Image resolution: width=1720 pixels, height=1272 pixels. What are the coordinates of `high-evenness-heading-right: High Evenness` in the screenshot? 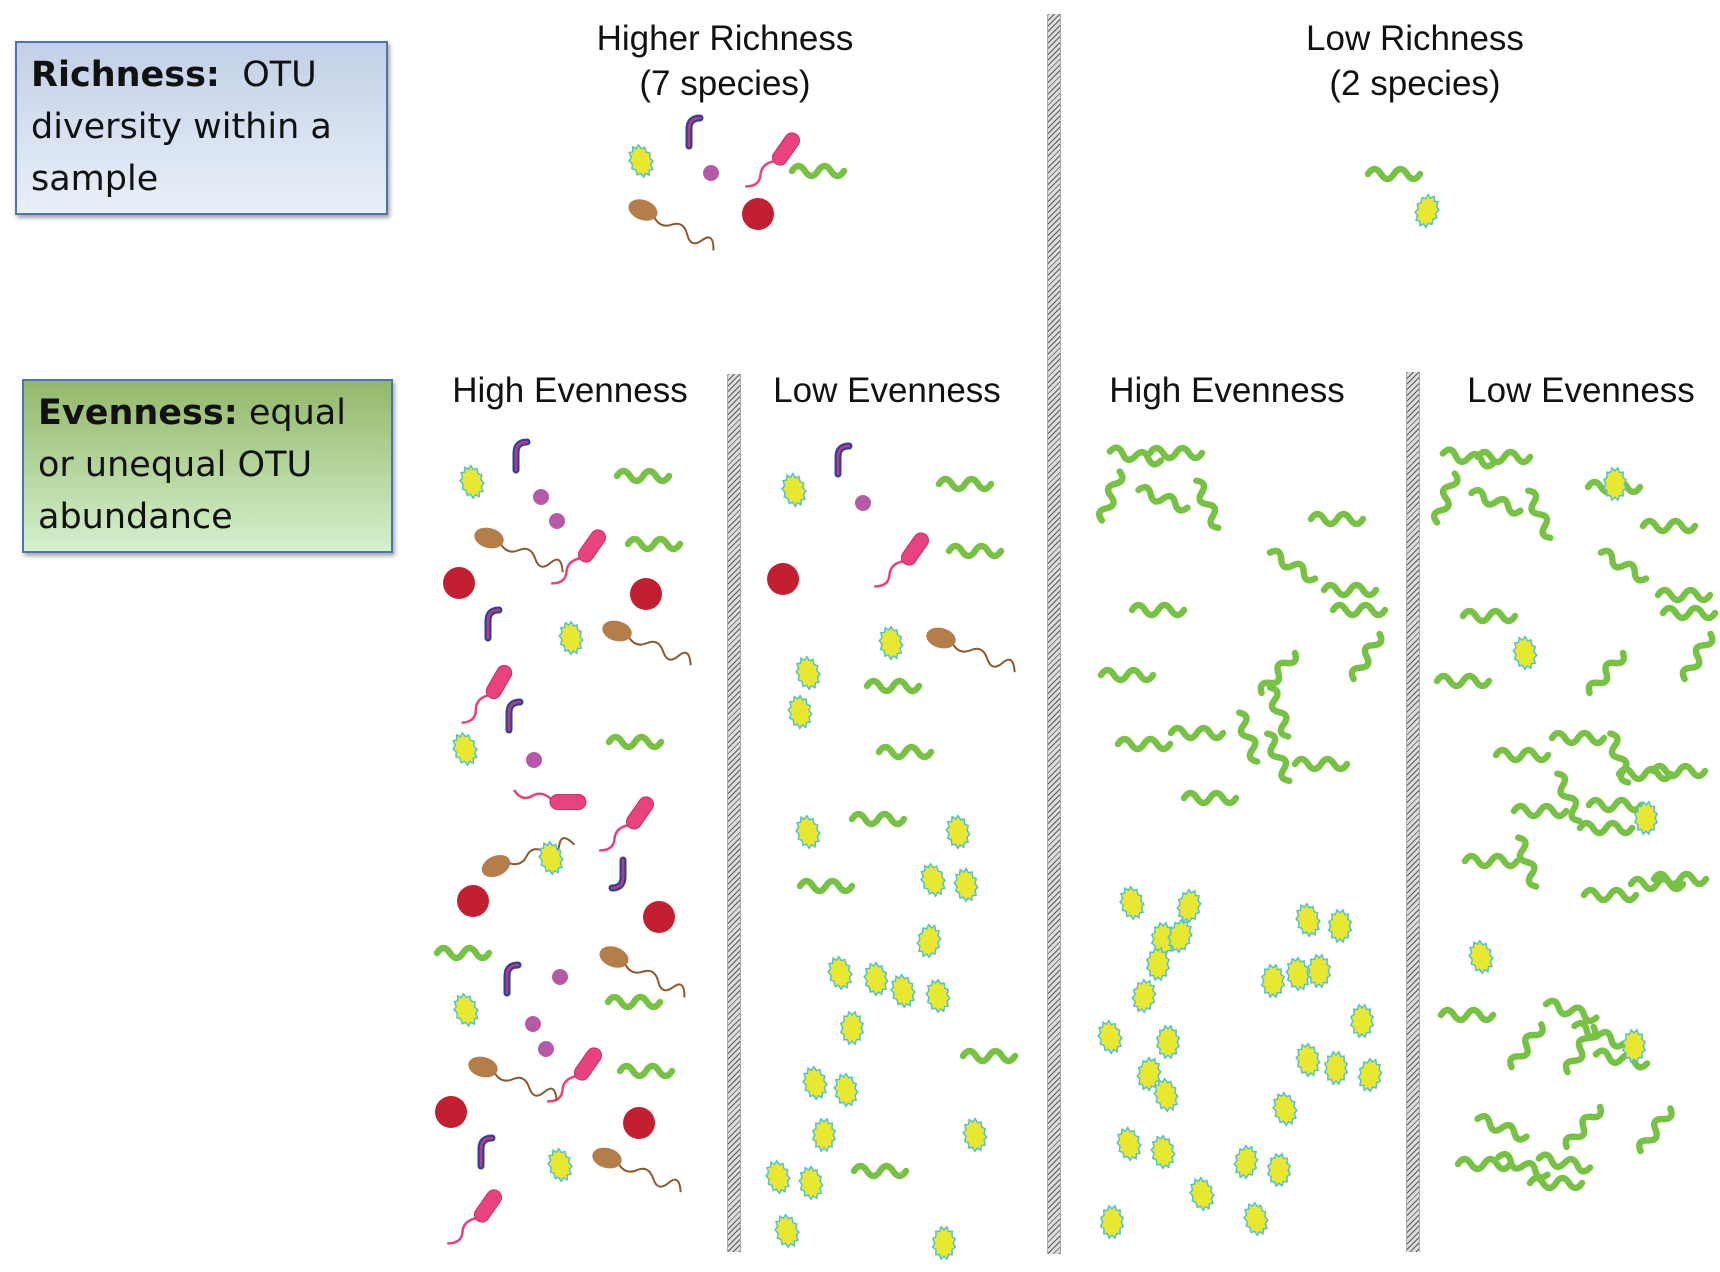 It's located at (1227, 390).